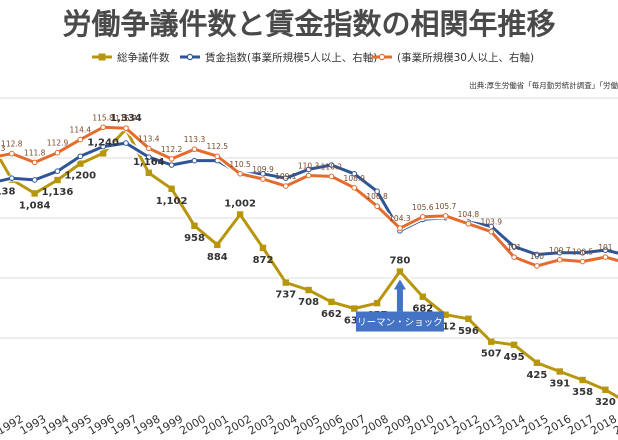  I want to click on data-label: 596, so click(468, 331).